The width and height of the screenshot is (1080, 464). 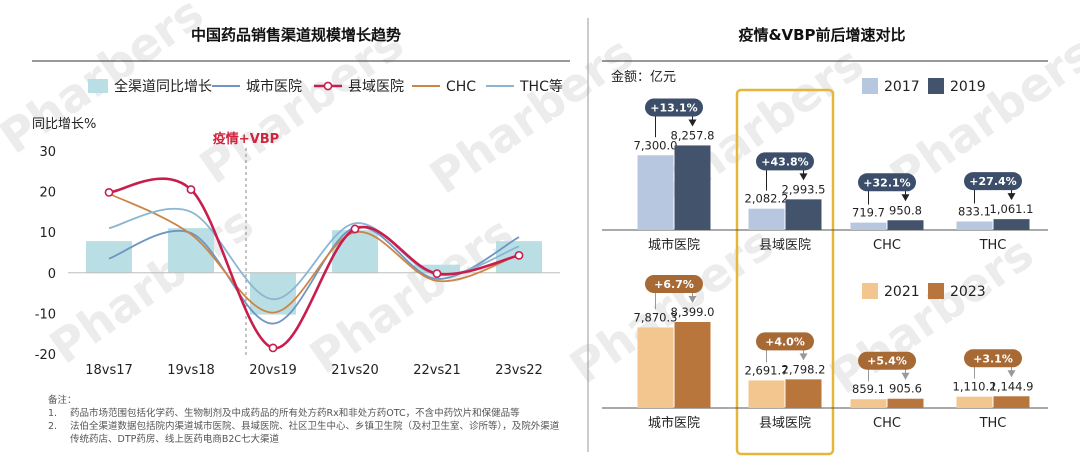 What do you see at coordinates (902, 292) in the screenshot?
I see `legend-label: 2021` at bounding box center [902, 292].